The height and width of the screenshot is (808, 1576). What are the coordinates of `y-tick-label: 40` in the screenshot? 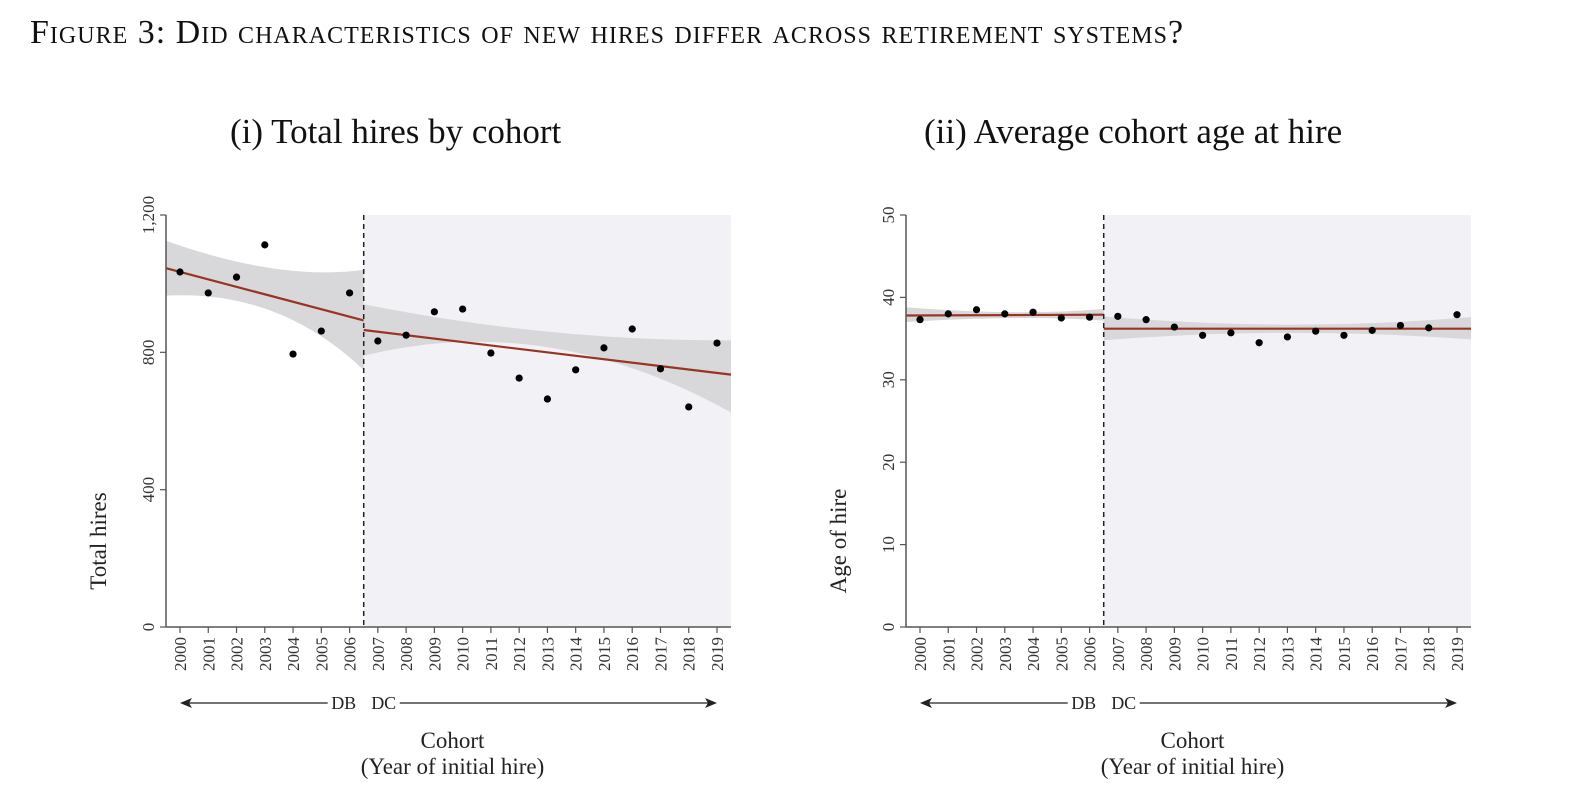 It's located at (888, 297).